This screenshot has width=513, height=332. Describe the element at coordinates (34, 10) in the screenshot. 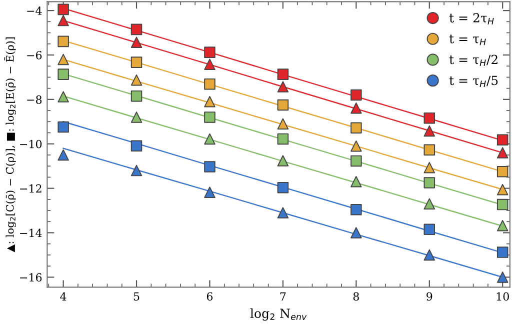

I see `y-tick-label: −4` at that location.